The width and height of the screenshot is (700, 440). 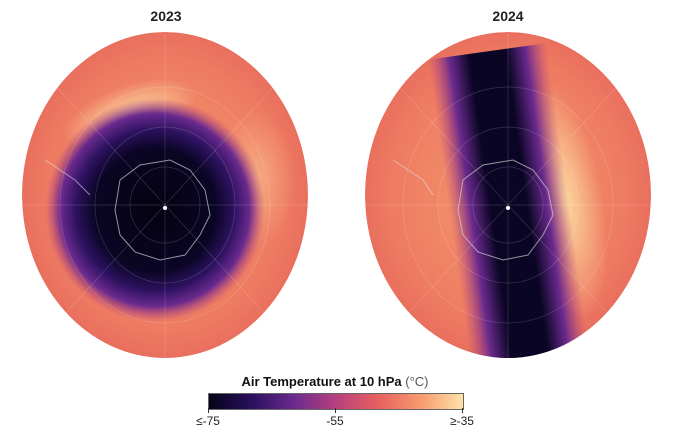 What do you see at coordinates (166, 16) in the screenshot?
I see `map-title-2023: 2023` at bounding box center [166, 16].